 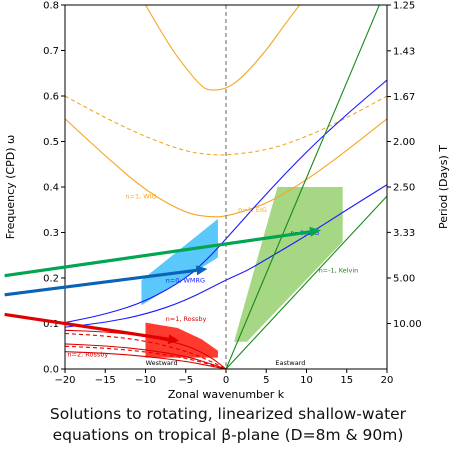 What do you see at coordinates (185, 380) in the screenshot?
I see `x-tick-label: −5` at bounding box center [185, 380].